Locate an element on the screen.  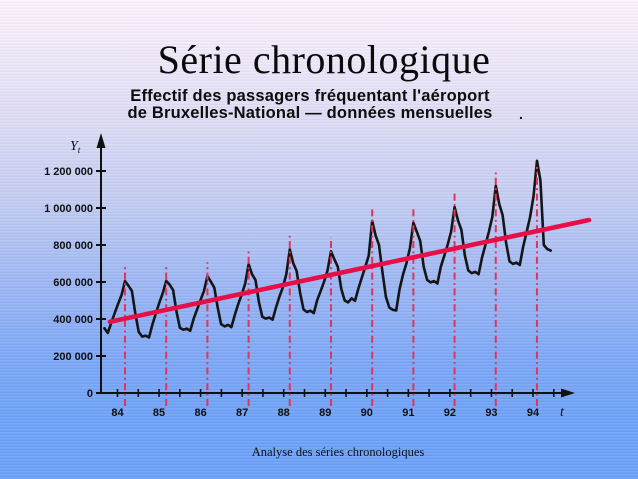
x-tick-label: 84 is located at coordinates (117, 413).